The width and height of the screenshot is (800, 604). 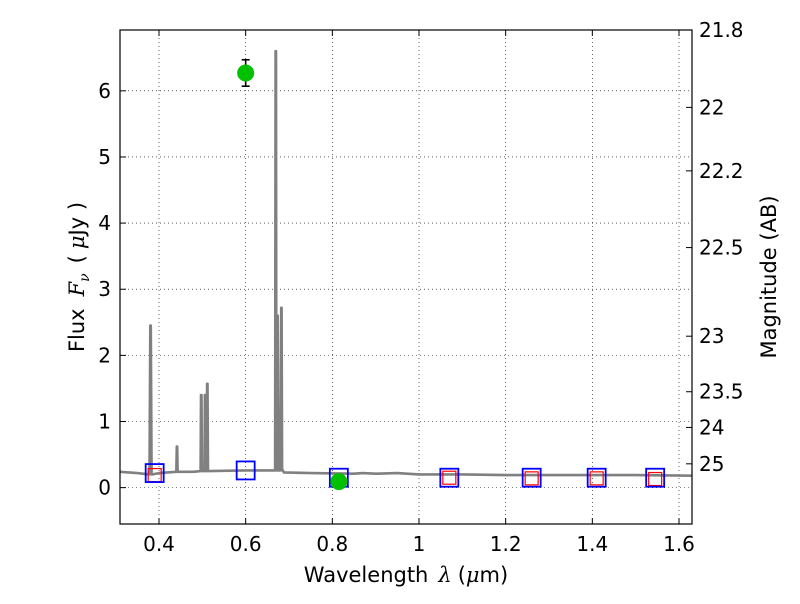 I want to click on y2-tick-label: 23, so click(x=711, y=336).